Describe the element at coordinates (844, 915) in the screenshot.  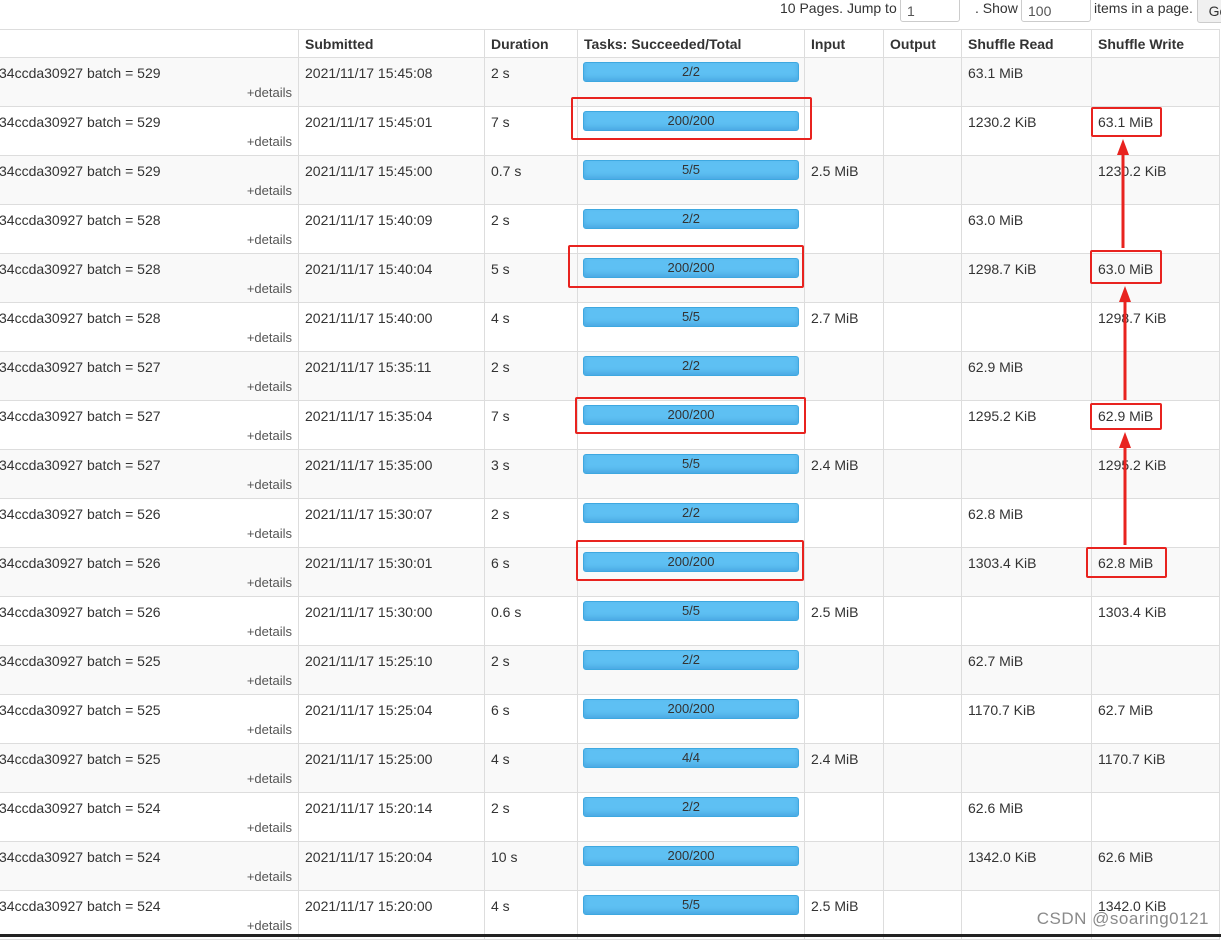
I see `cell-input: 2.5 MiB` at that location.